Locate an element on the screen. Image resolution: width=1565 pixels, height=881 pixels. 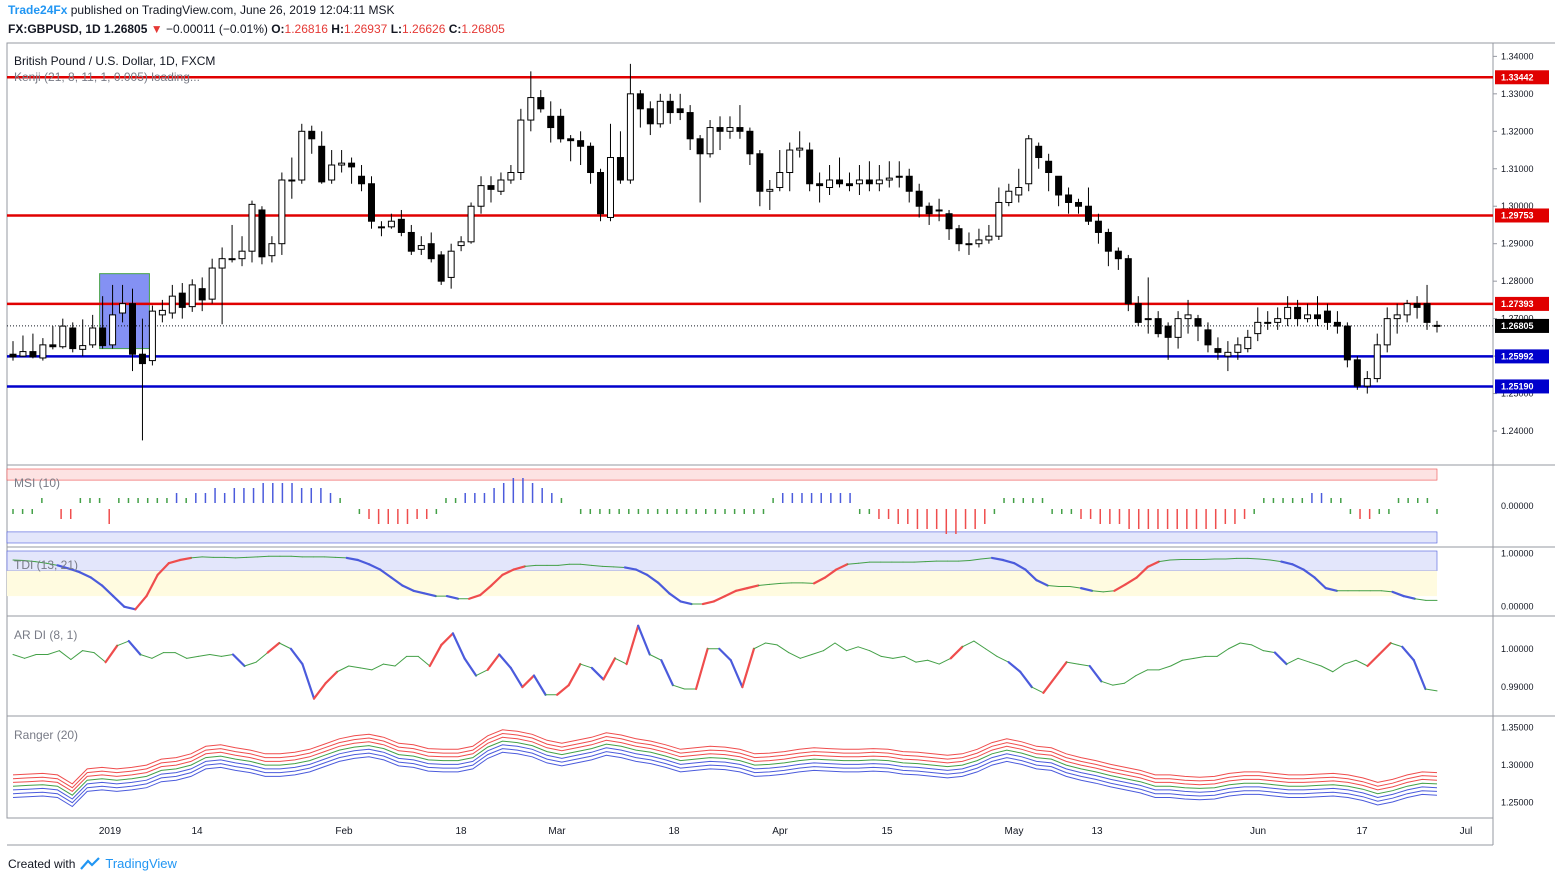
author-link: Trade24Fx is located at coordinates (38, 10).